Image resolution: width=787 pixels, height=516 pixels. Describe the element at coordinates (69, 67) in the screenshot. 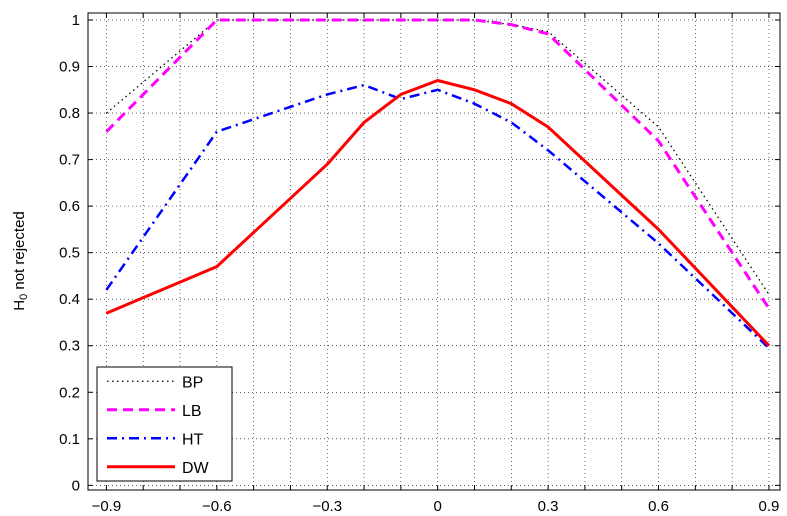

I see `y-tick-label: 0.9` at that location.